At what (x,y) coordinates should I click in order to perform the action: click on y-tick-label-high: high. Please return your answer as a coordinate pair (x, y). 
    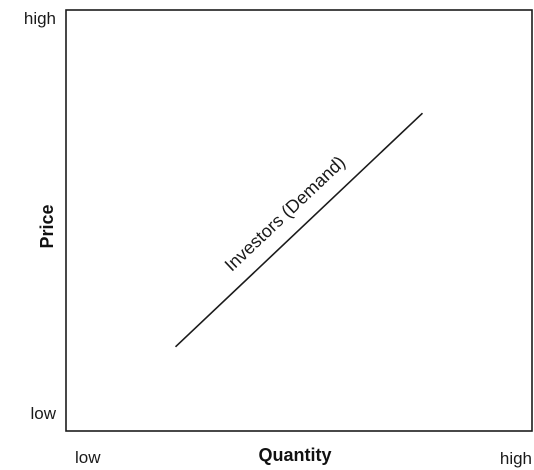
    Looking at the image, I should click on (40, 18).